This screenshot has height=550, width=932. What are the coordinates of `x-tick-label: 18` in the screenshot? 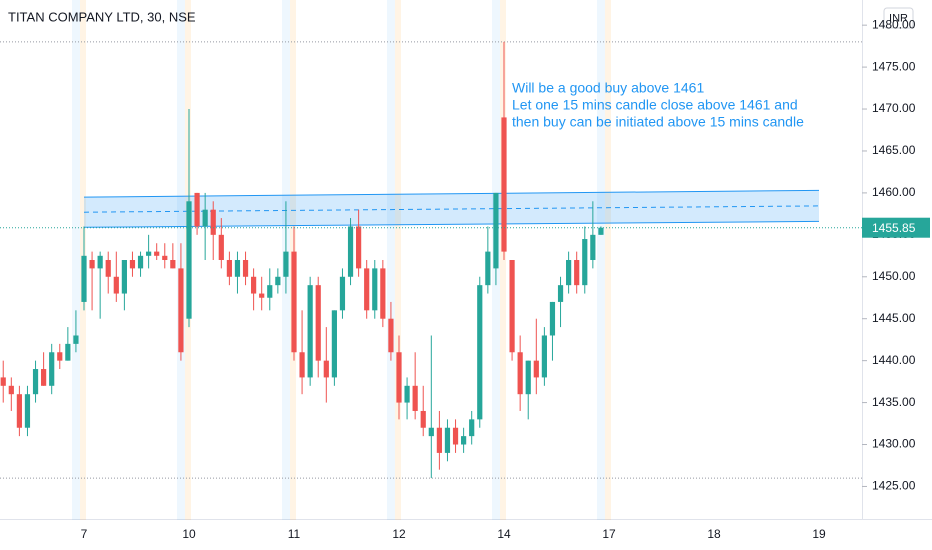 It's located at (714, 534).